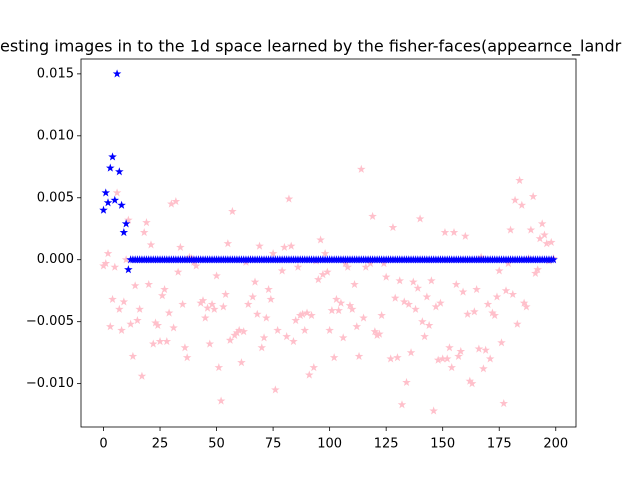  I want to click on y-tick-label: 0.000, so click(55, 259).